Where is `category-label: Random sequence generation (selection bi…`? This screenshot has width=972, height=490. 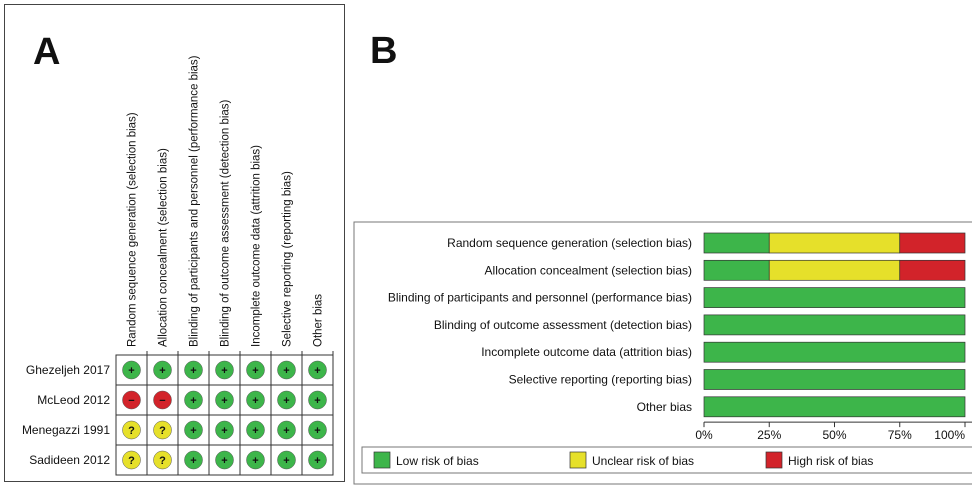 category-label: Random sequence generation (selection bi… is located at coordinates (569, 243).